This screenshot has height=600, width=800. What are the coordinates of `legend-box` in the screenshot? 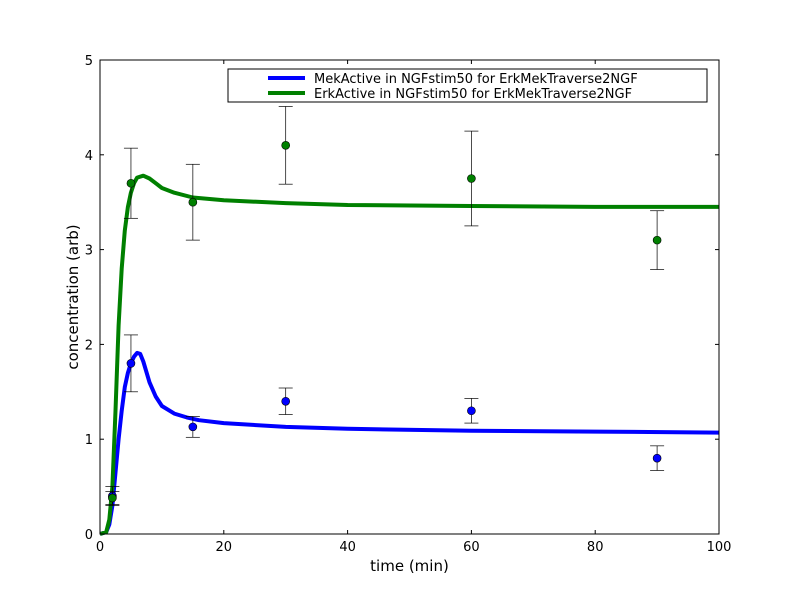 It's located at (467, 85).